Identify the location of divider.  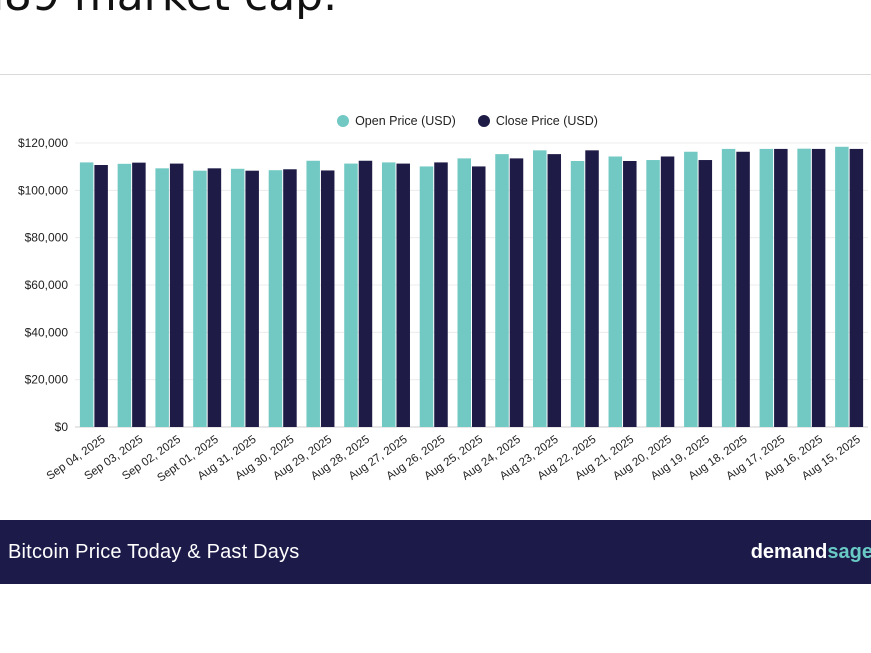
(435, 74).